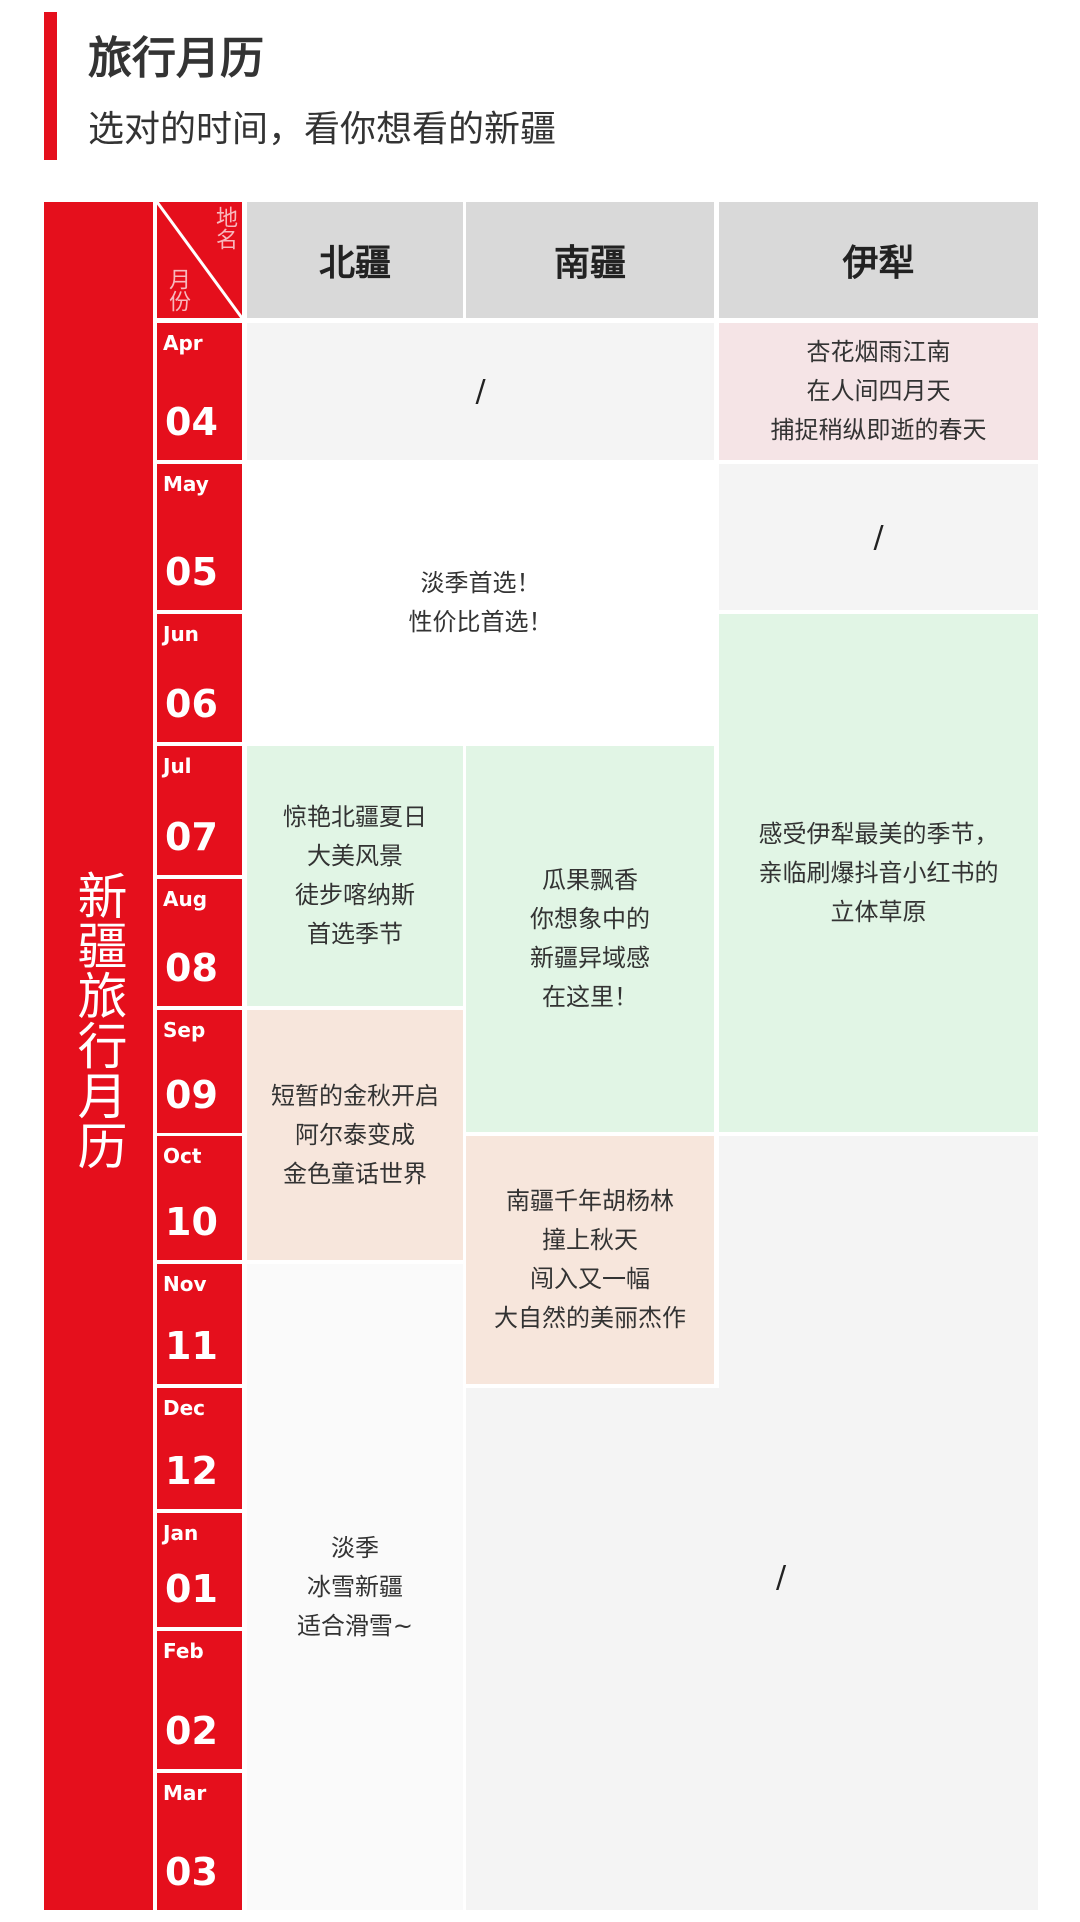  Describe the element at coordinates (199, 942) in the screenshot. I see `month-cell-aug: Aug 08` at that location.